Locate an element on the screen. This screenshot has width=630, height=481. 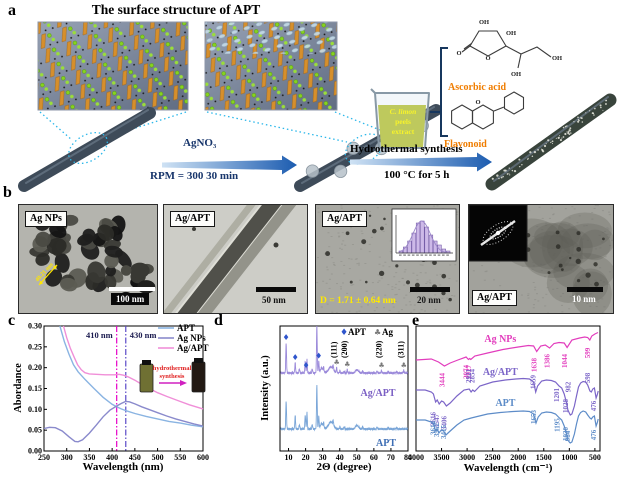
svg-text: 60 is located at coordinates (374, 457).